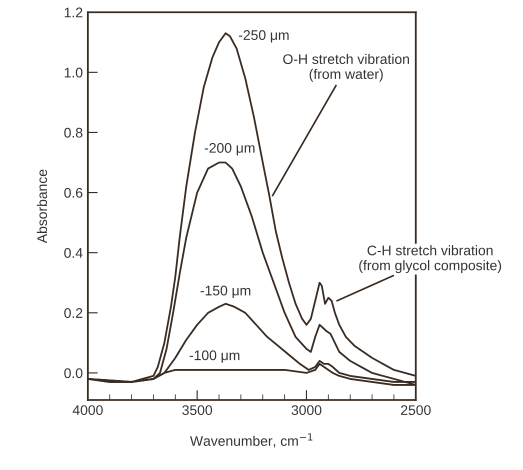  What do you see at coordinates (346, 68) in the screenshot?
I see `annotation: O-H stretch vibration (from water)` at bounding box center [346, 68].